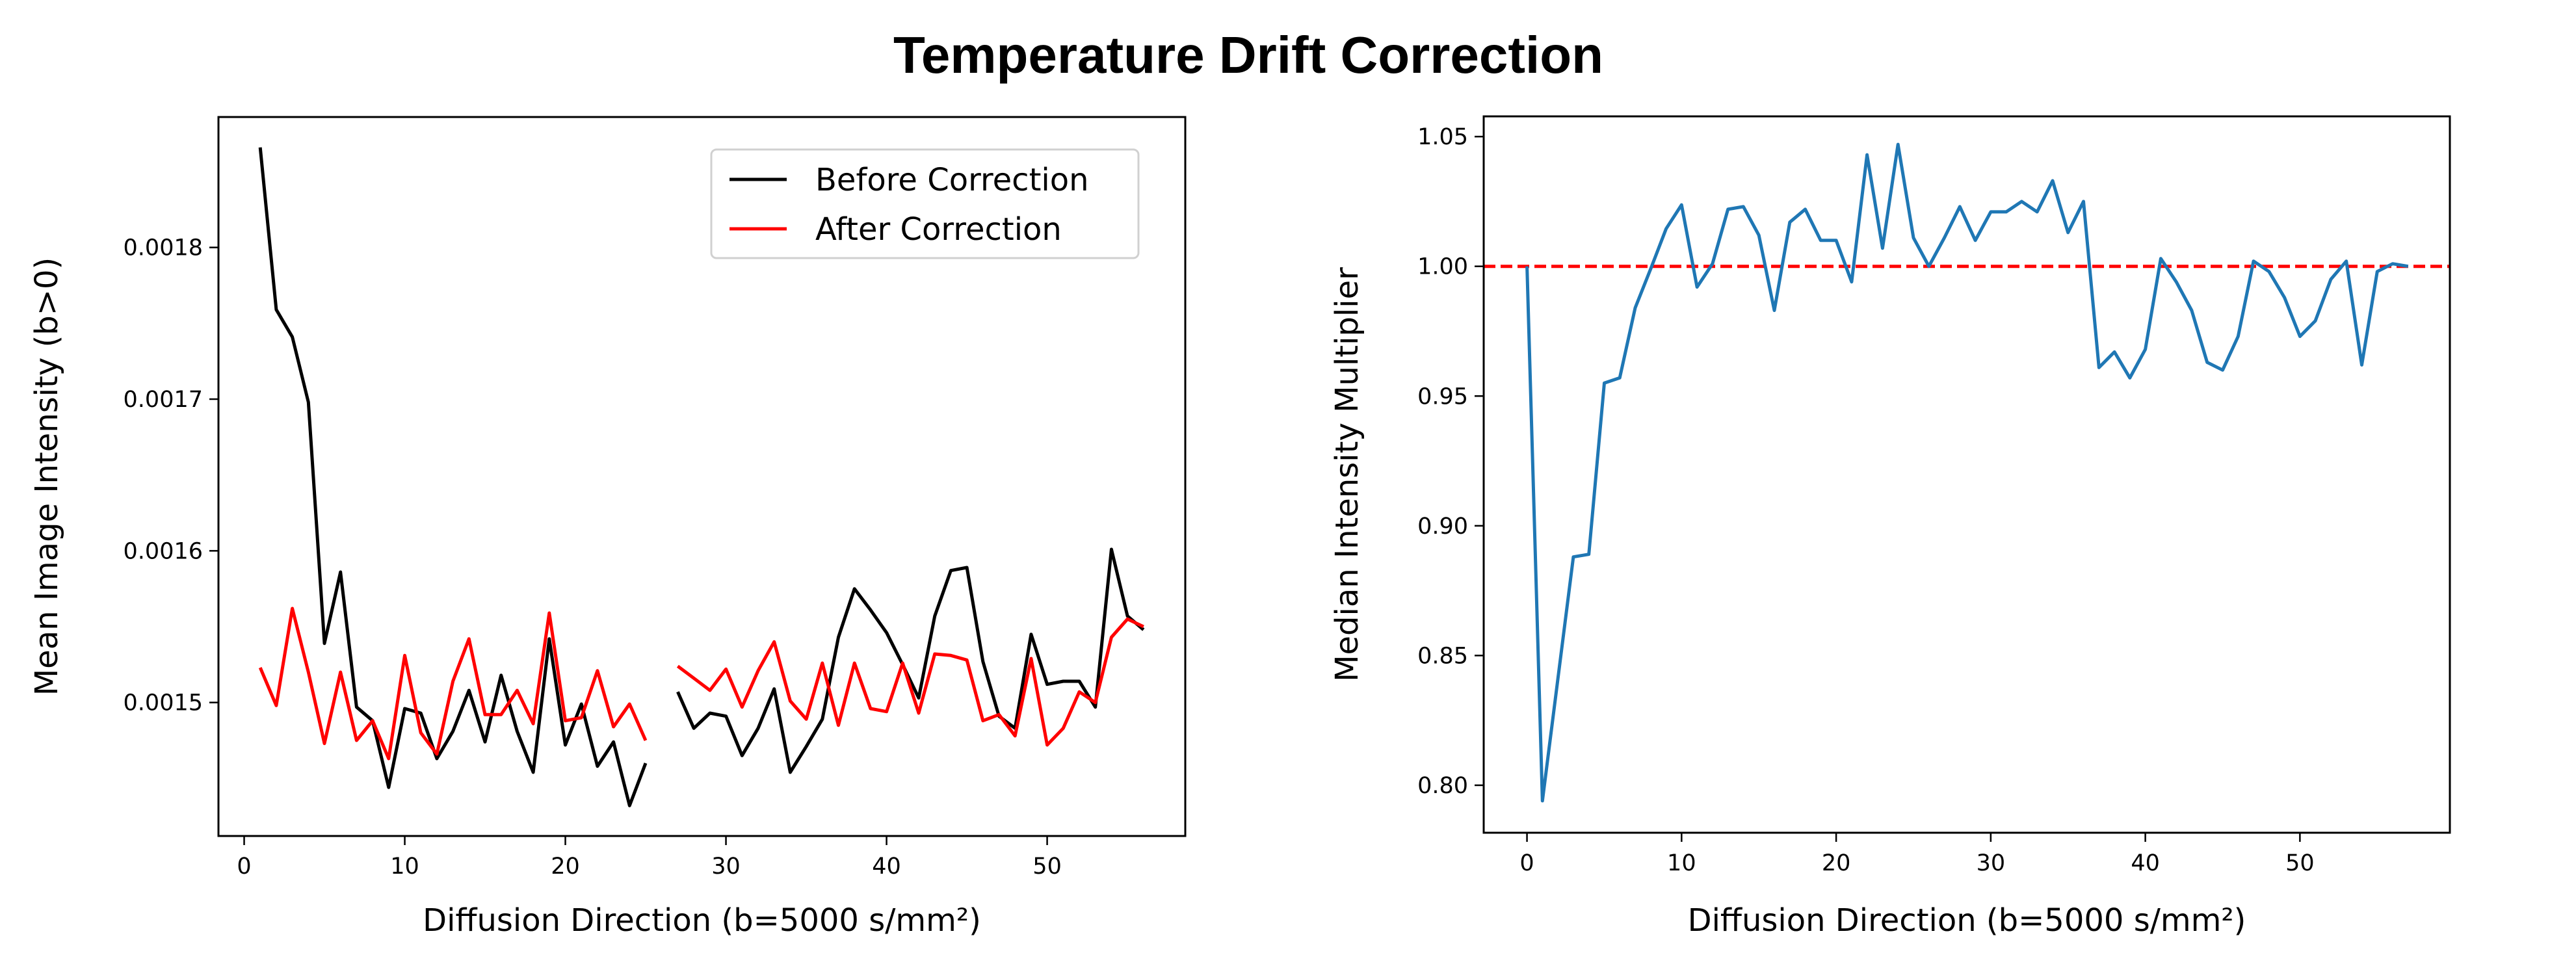 This screenshot has height=953, width=2576. Describe the element at coordinates (47, 476) in the screenshot. I see `y-axis-label: Mean Image Intensity (b>0)` at that location.